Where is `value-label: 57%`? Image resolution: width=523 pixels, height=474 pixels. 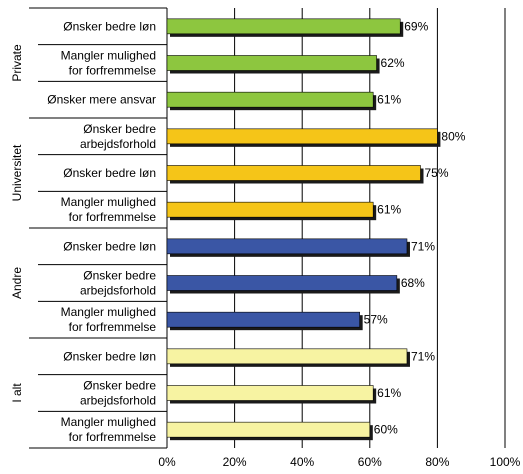 value-label: 57% is located at coordinates (376, 320).